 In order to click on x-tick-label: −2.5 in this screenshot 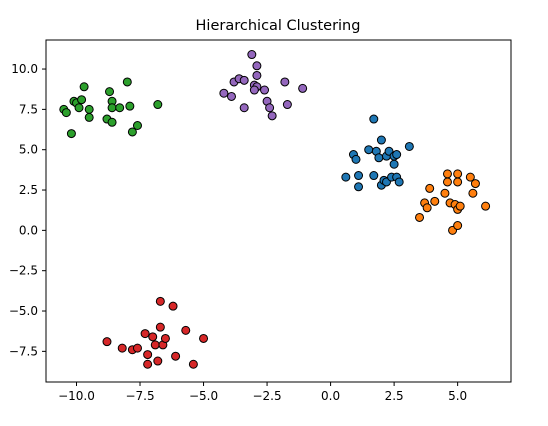, I will do `click(266, 396)`.